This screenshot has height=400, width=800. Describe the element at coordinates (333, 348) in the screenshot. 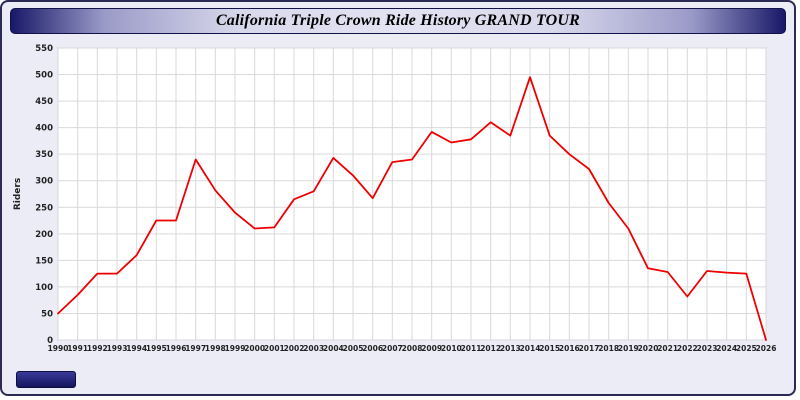

I see `x-tick-label: 2004` at that location.